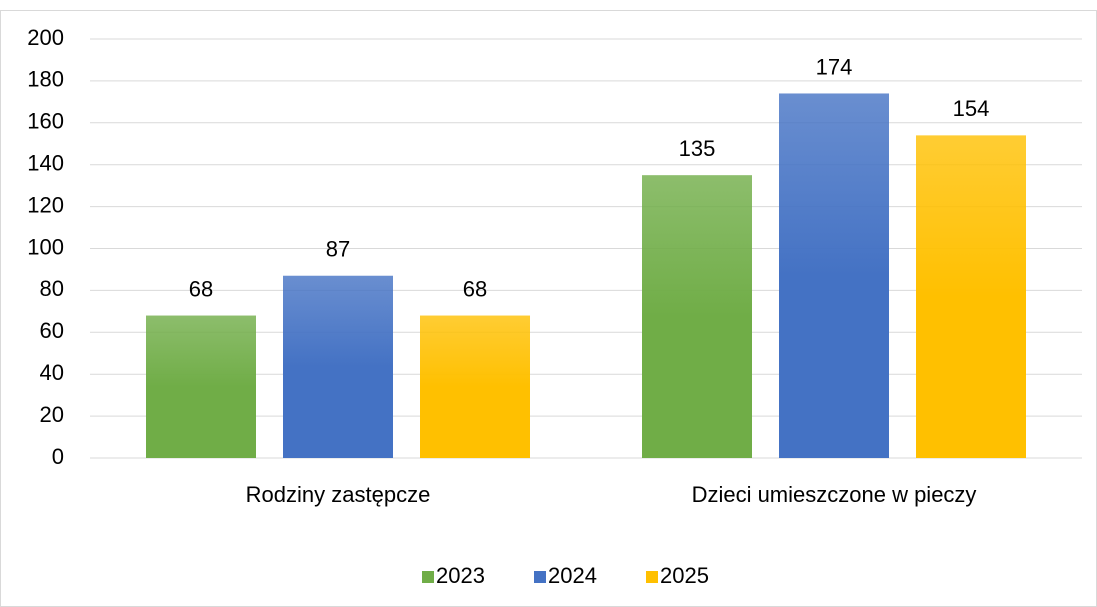 Image resolution: width=1097 pixels, height=607 pixels. What do you see at coordinates (45, 37) in the screenshot?
I see `y-tick-label: 200` at bounding box center [45, 37].